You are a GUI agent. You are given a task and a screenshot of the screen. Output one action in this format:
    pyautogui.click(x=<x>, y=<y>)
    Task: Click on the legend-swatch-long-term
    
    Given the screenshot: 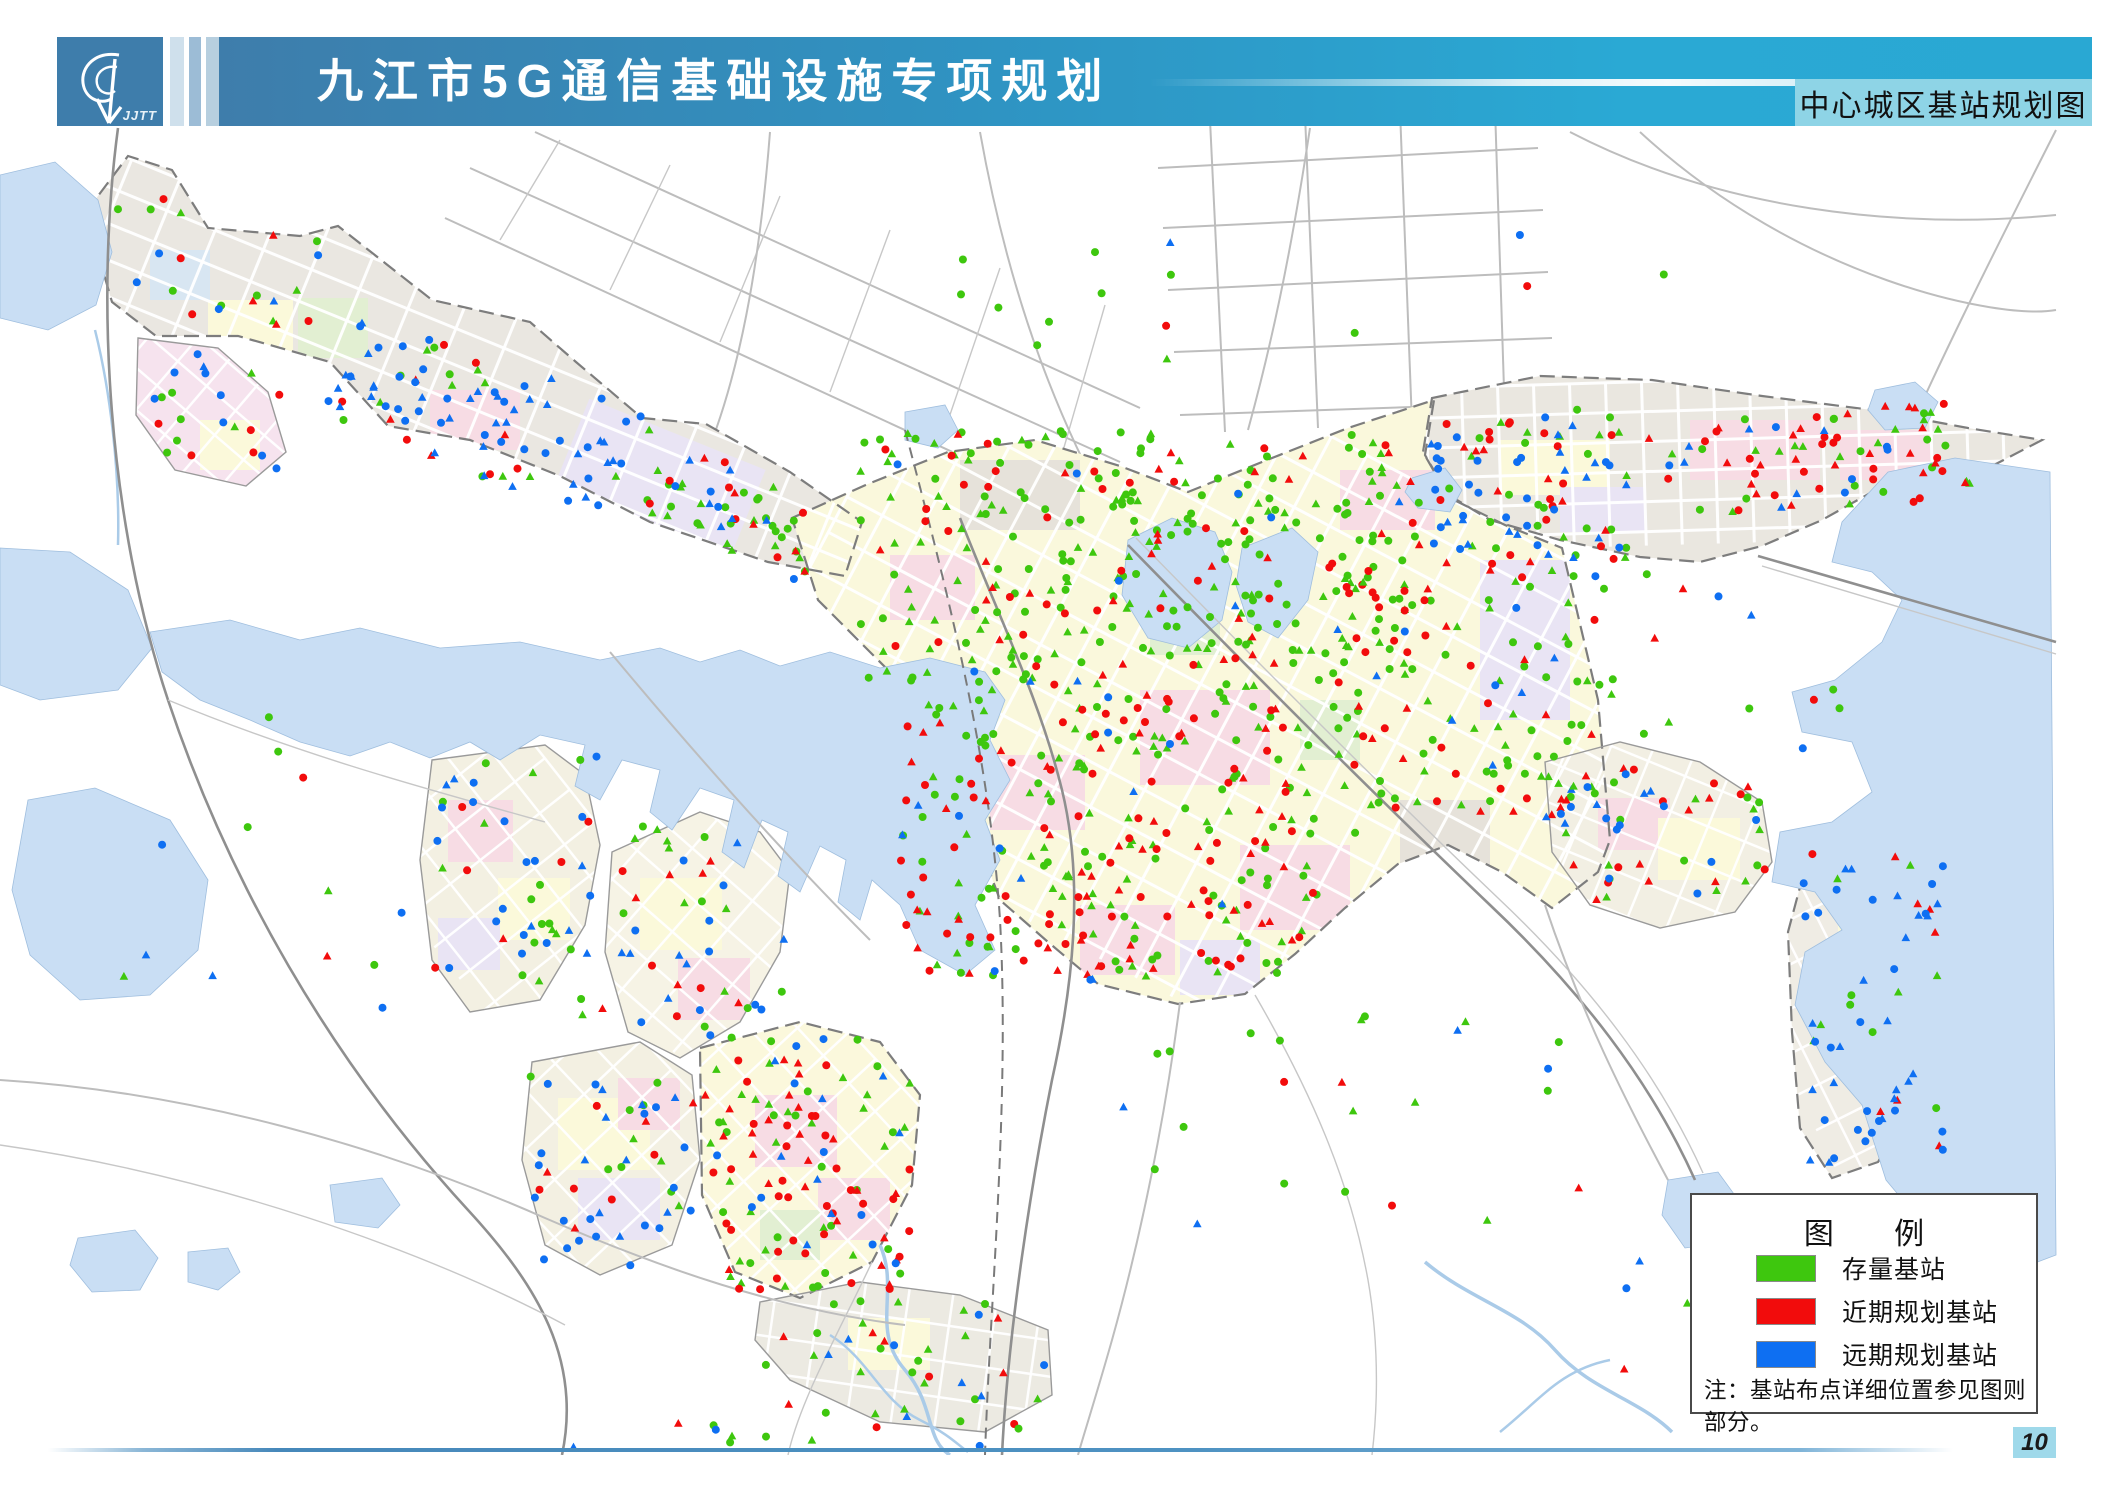 What is the action you would take?
    pyautogui.click(x=1786, y=1354)
    